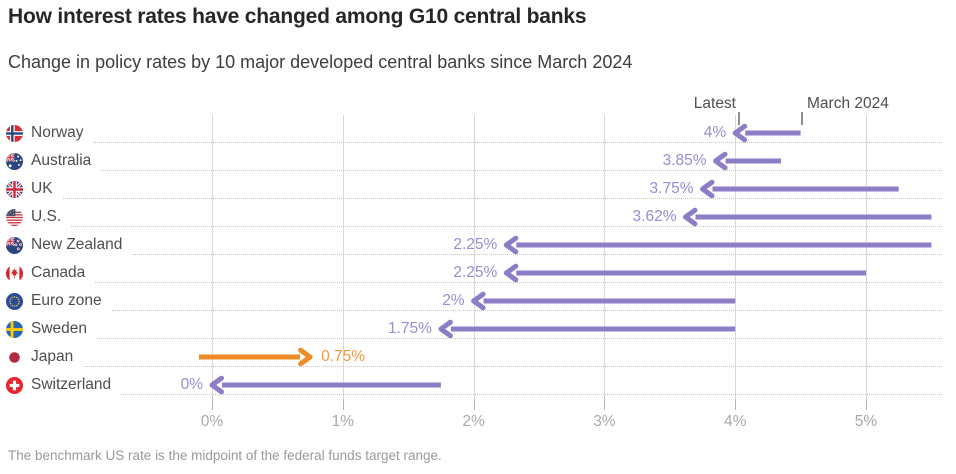 This screenshot has width=956, height=474. What do you see at coordinates (866, 421) in the screenshot?
I see `x-axis-label: 5%` at bounding box center [866, 421].